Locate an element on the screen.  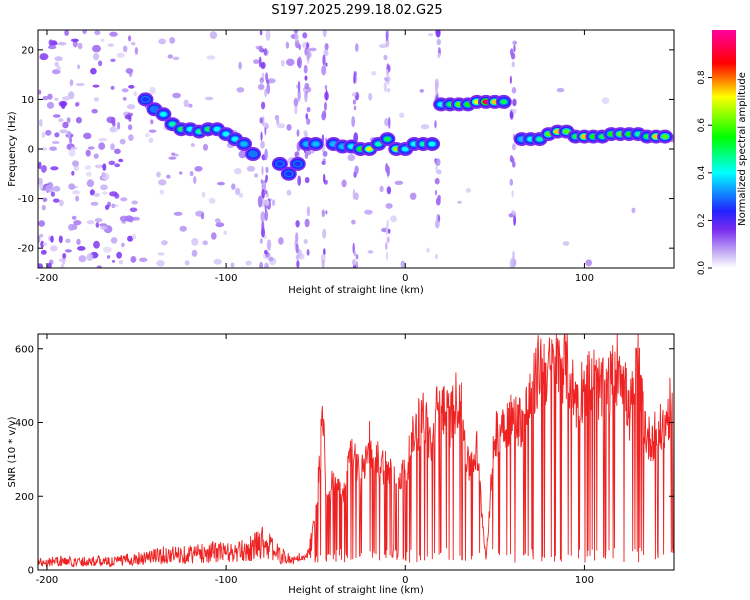
colorbar-tick-label: 0.0 is located at coordinates (702, 268).